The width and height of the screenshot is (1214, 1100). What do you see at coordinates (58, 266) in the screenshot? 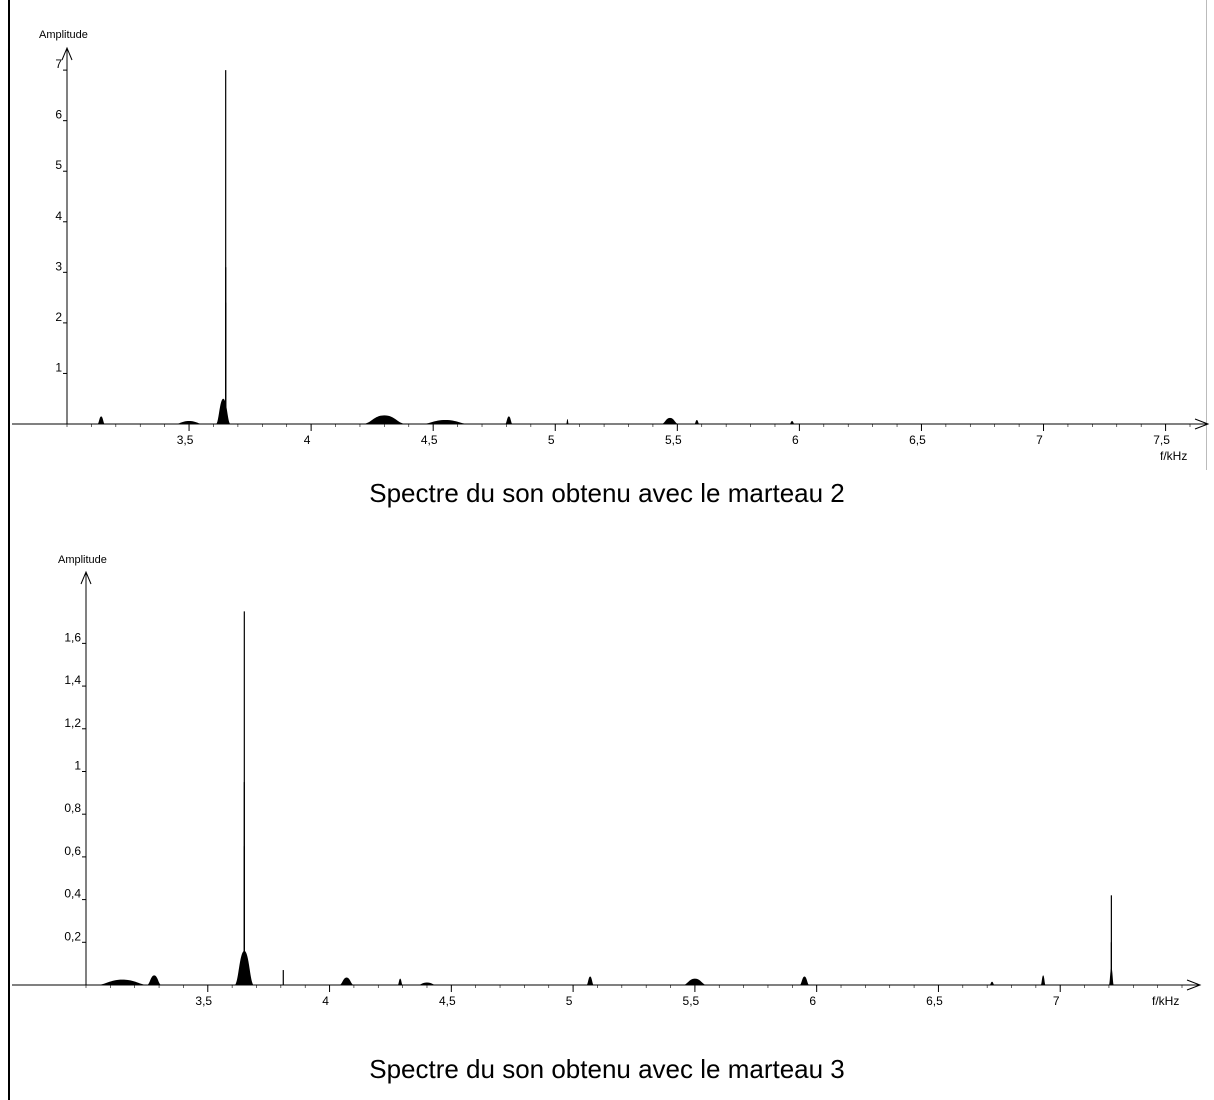
I see `y-tick-label: 3` at bounding box center [58, 266].